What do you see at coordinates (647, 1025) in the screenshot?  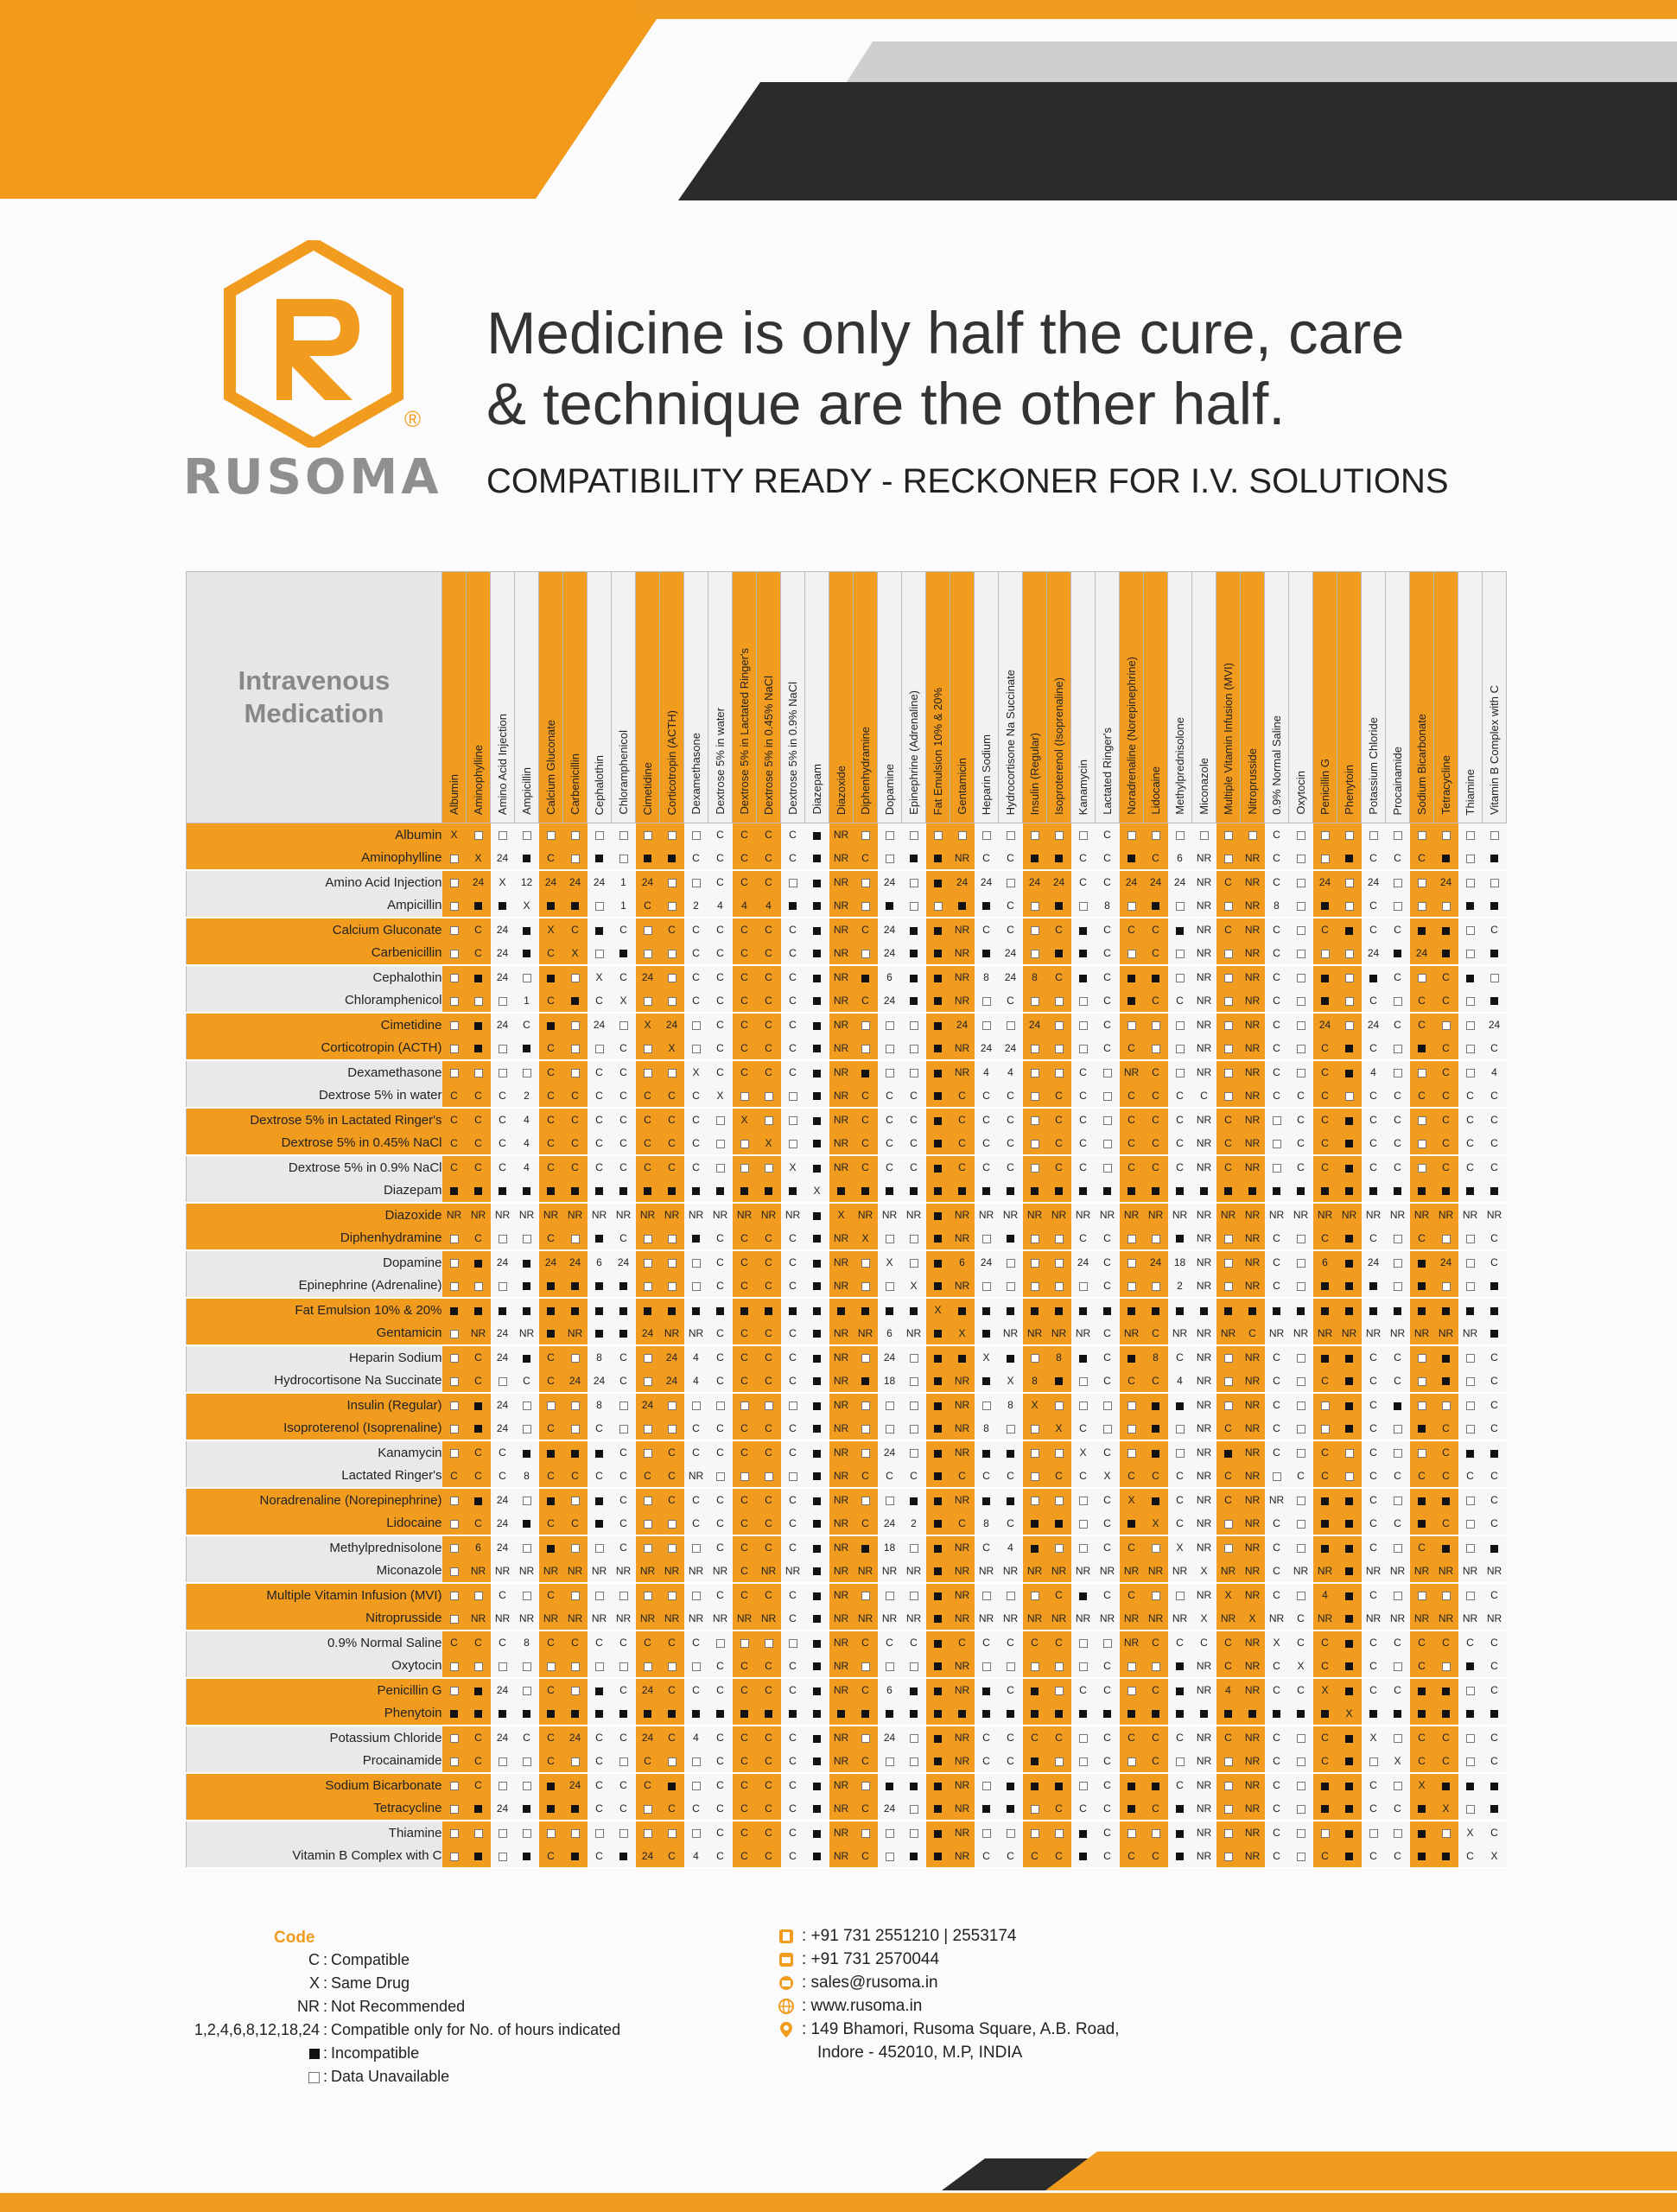 I see `table-cell: X` at bounding box center [647, 1025].